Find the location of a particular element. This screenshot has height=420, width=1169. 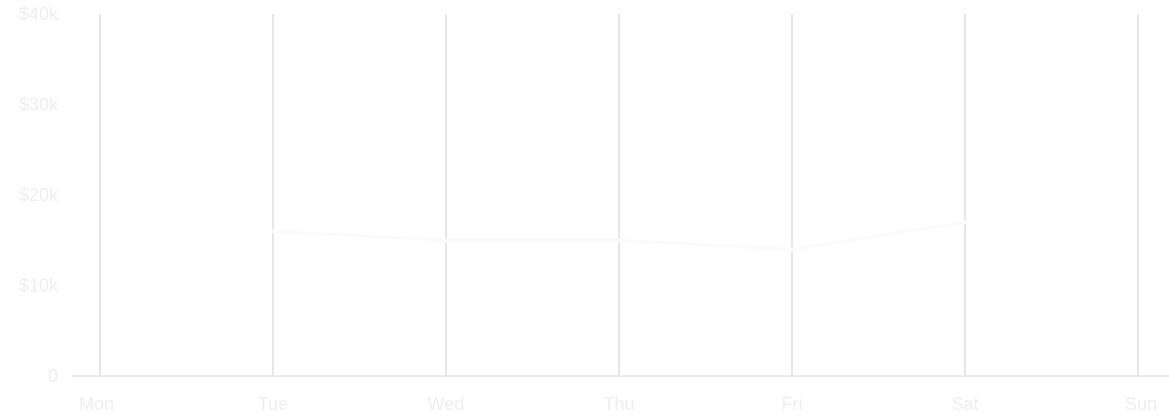

y-tick-label: 0 is located at coordinates (53, 376).